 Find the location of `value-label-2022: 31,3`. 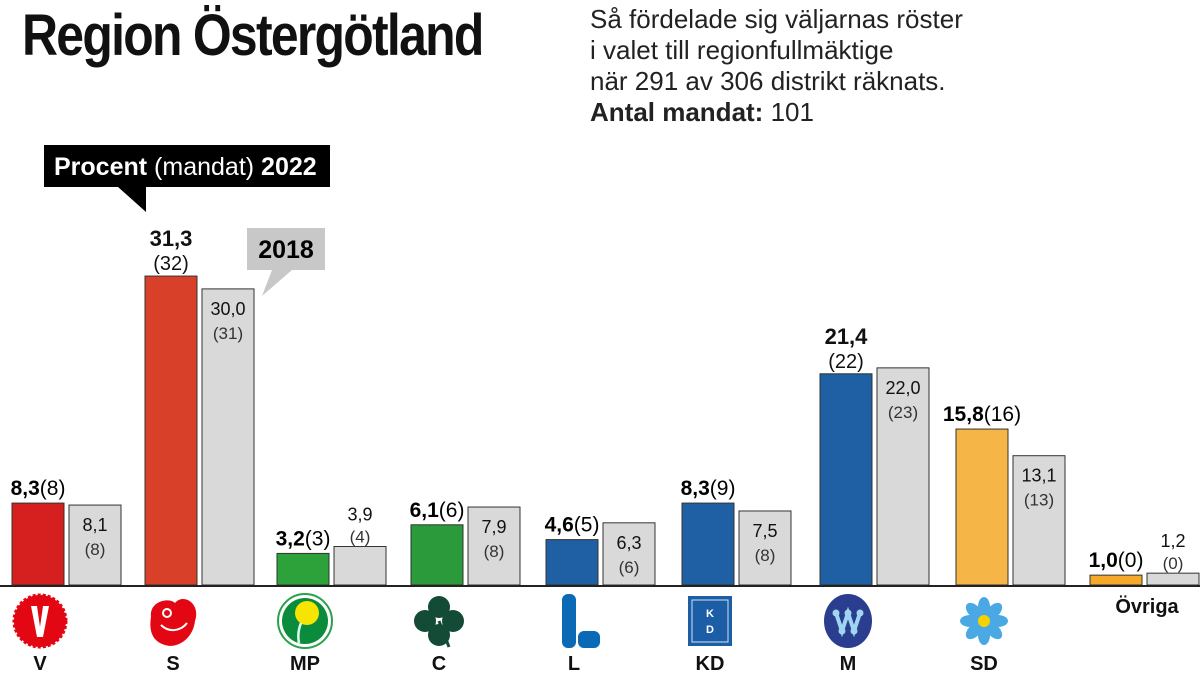

value-label-2022: 31,3 is located at coordinates (171, 238).